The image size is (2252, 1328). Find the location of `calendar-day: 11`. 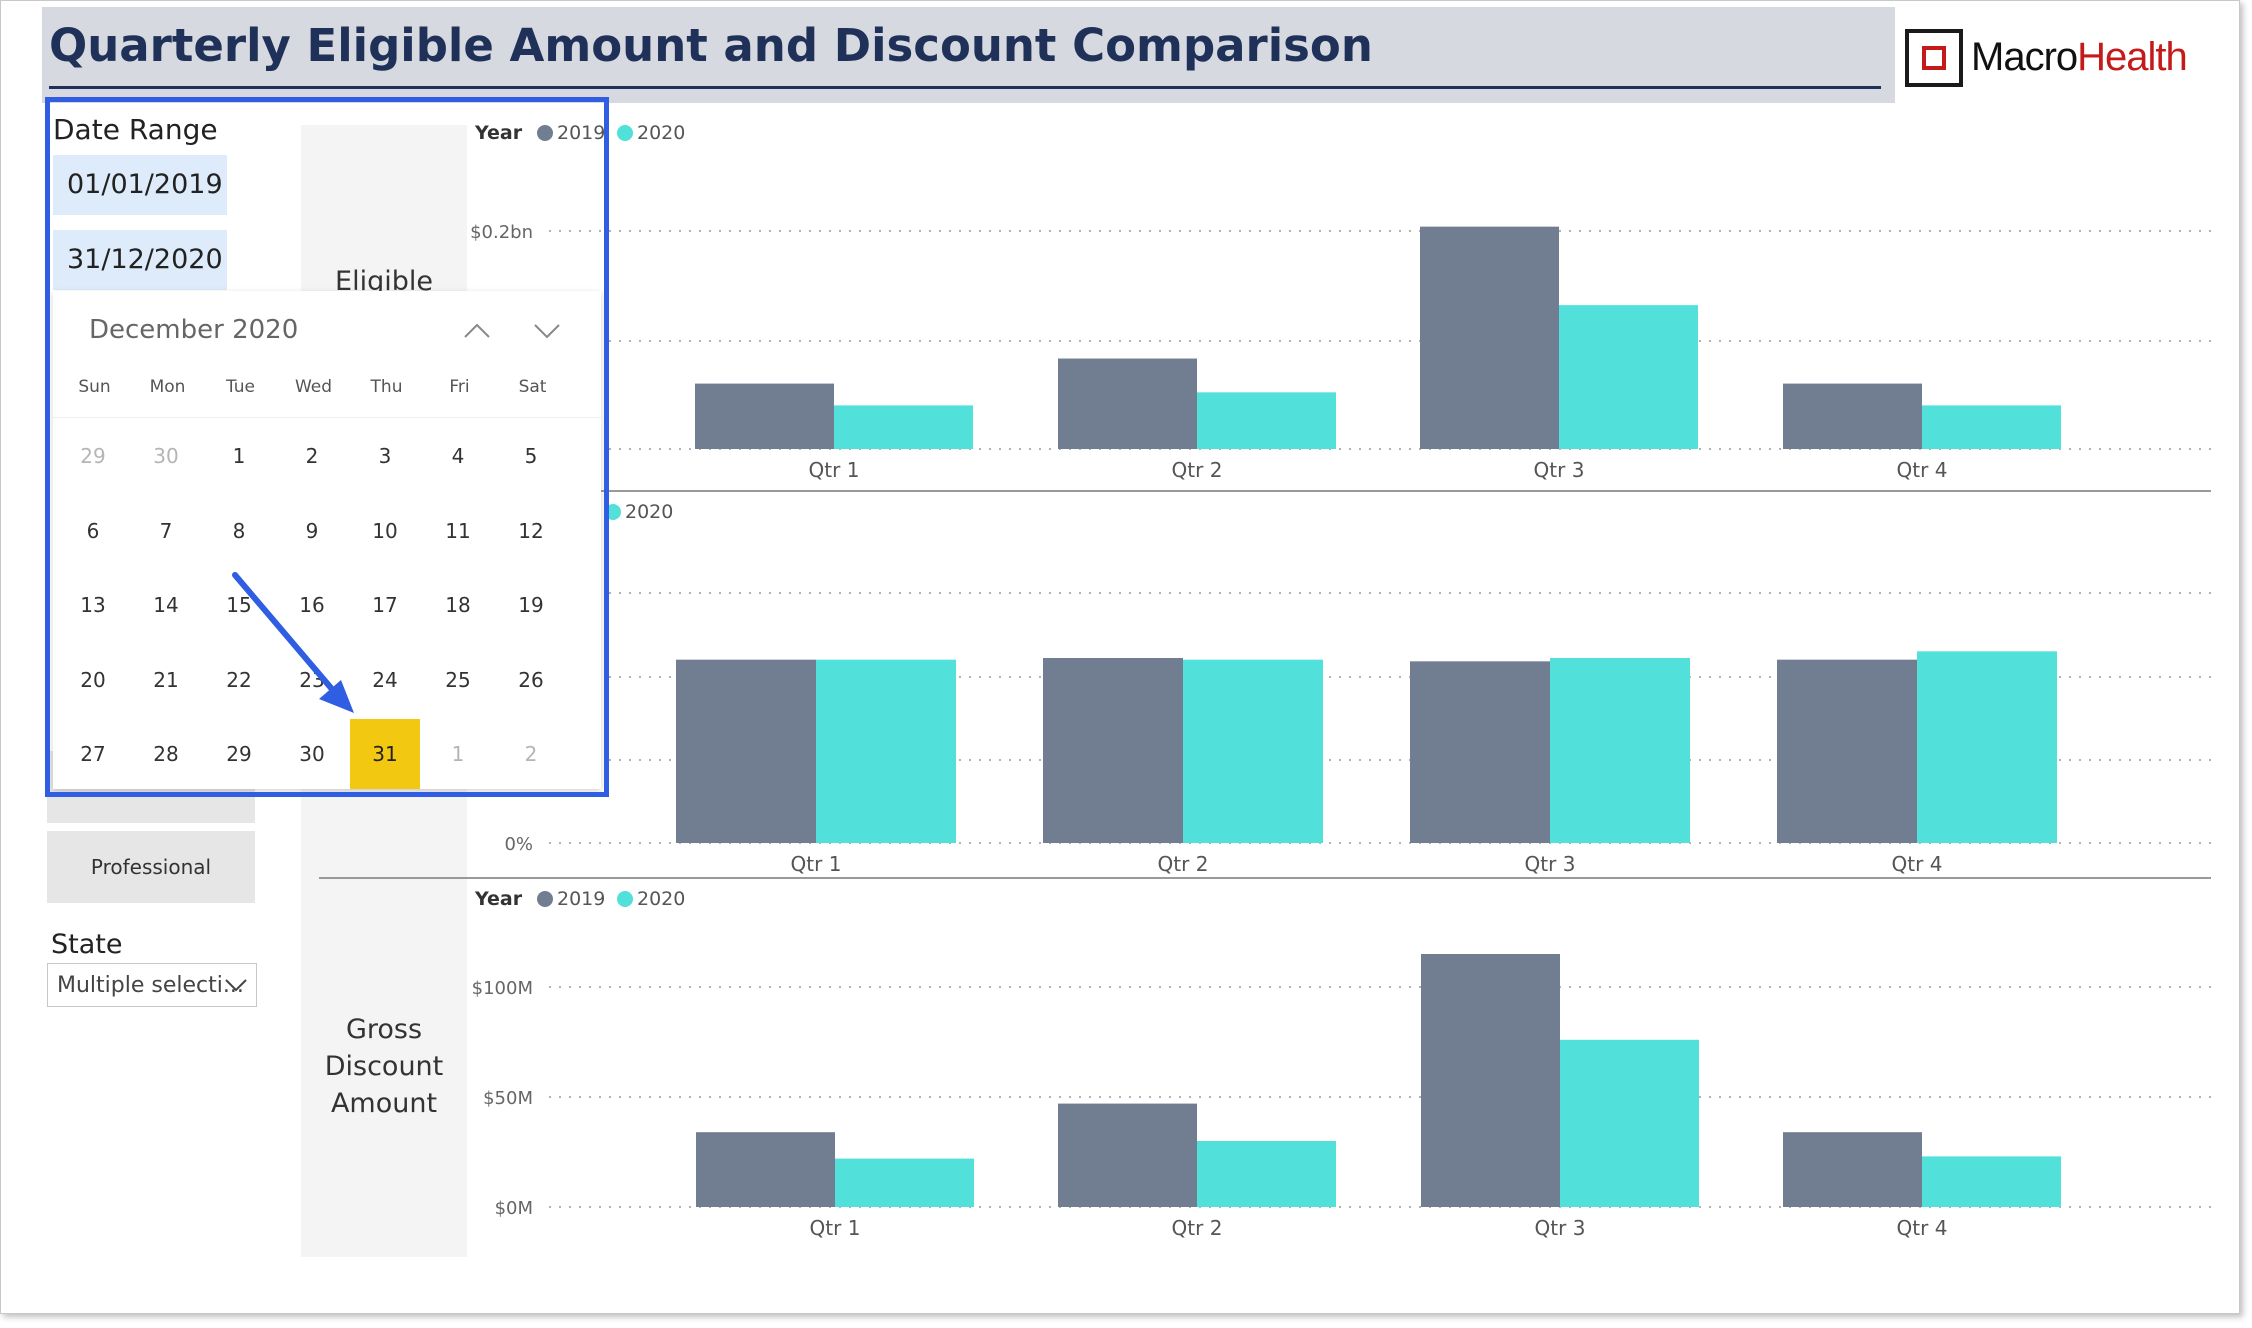

calendar-day: 11 is located at coordinates (458, 530).